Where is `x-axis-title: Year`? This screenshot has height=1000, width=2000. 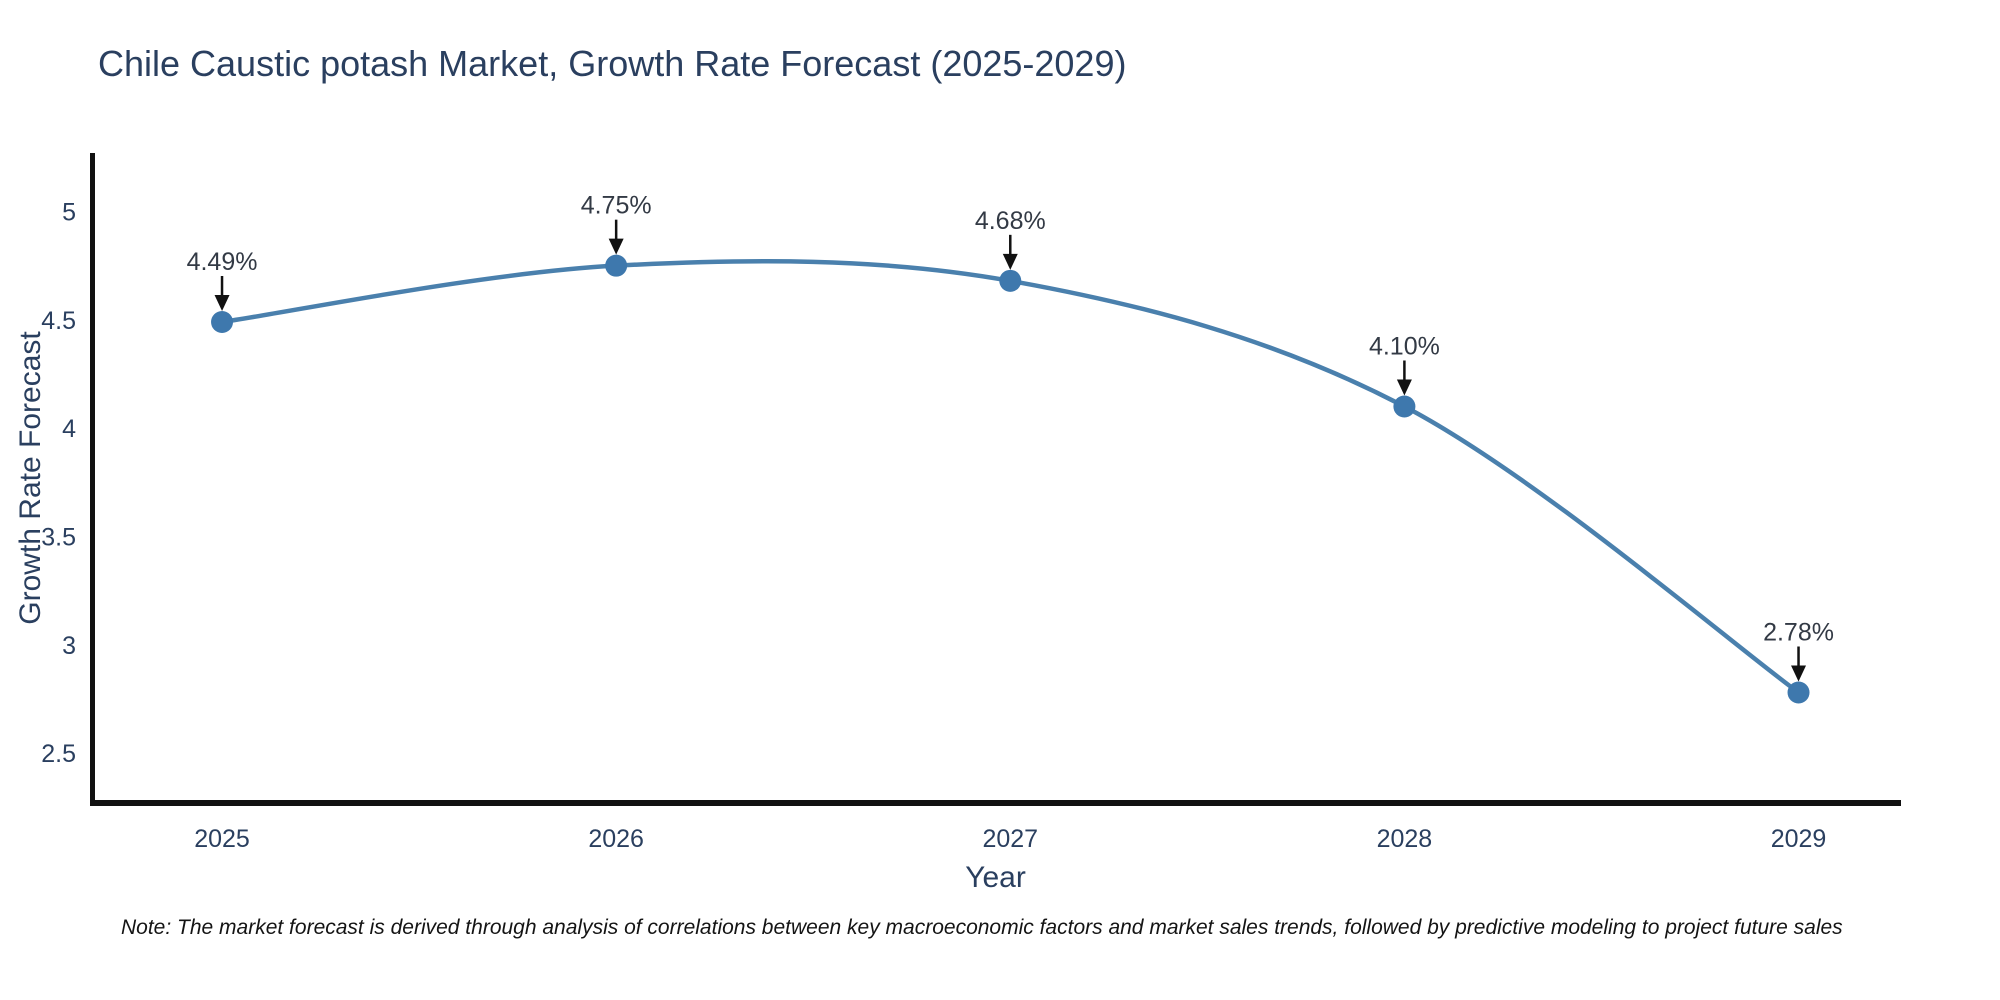 x-axis-title: Year is located at coordinates (995, 877).